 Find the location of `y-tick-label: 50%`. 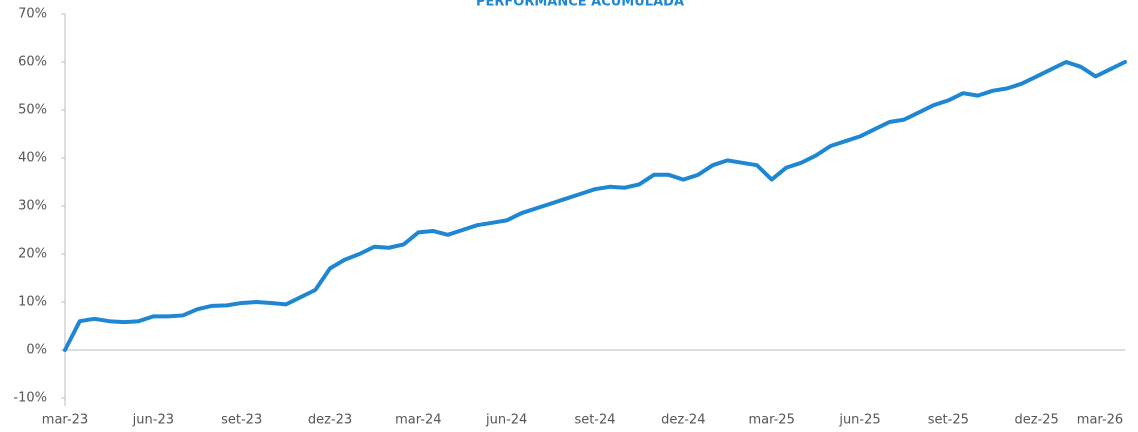

y-tick-label: 50% is located at coordinates (32, 110).